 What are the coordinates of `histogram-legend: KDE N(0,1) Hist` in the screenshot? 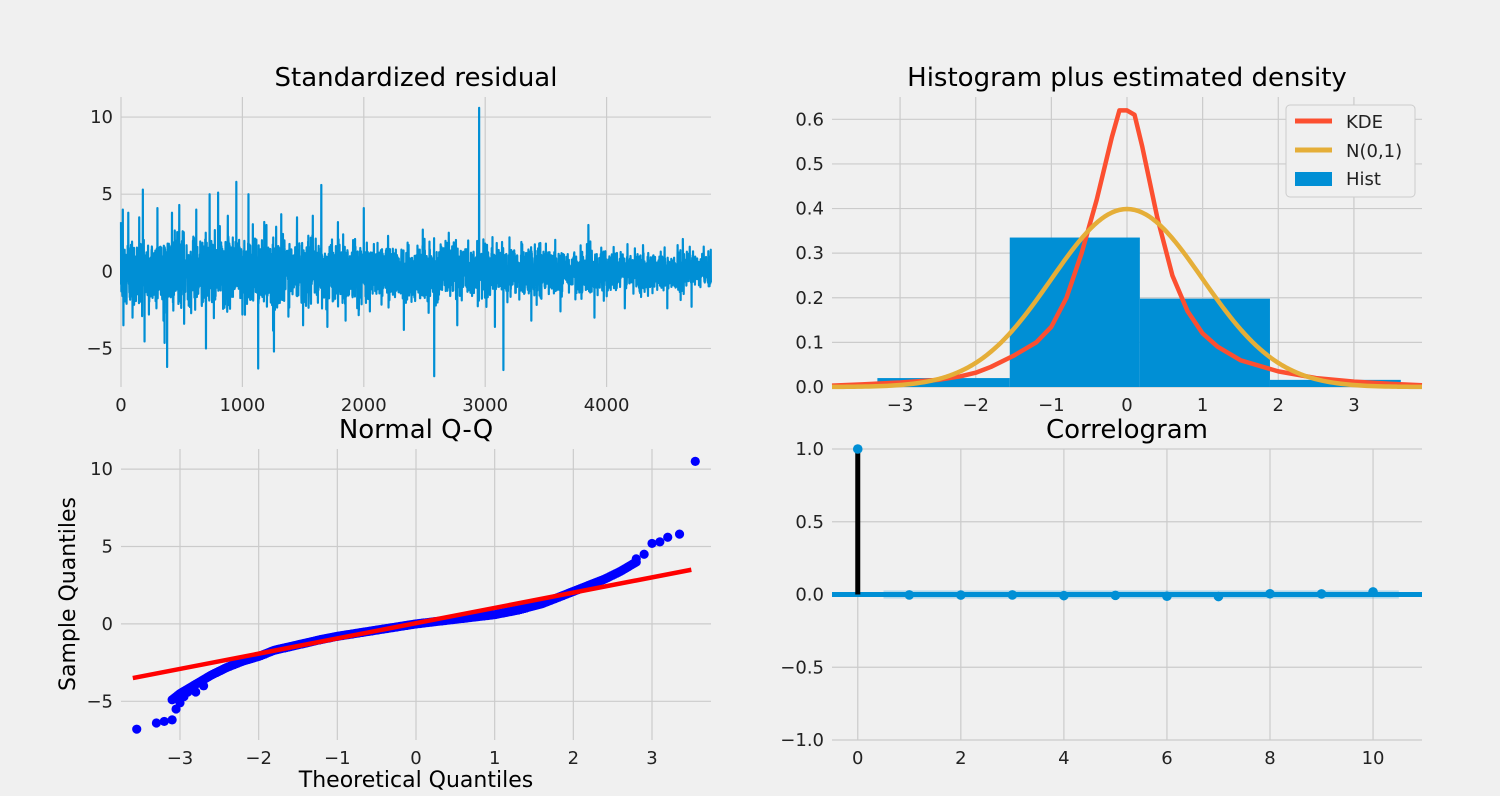 It's located at (1350, 151).